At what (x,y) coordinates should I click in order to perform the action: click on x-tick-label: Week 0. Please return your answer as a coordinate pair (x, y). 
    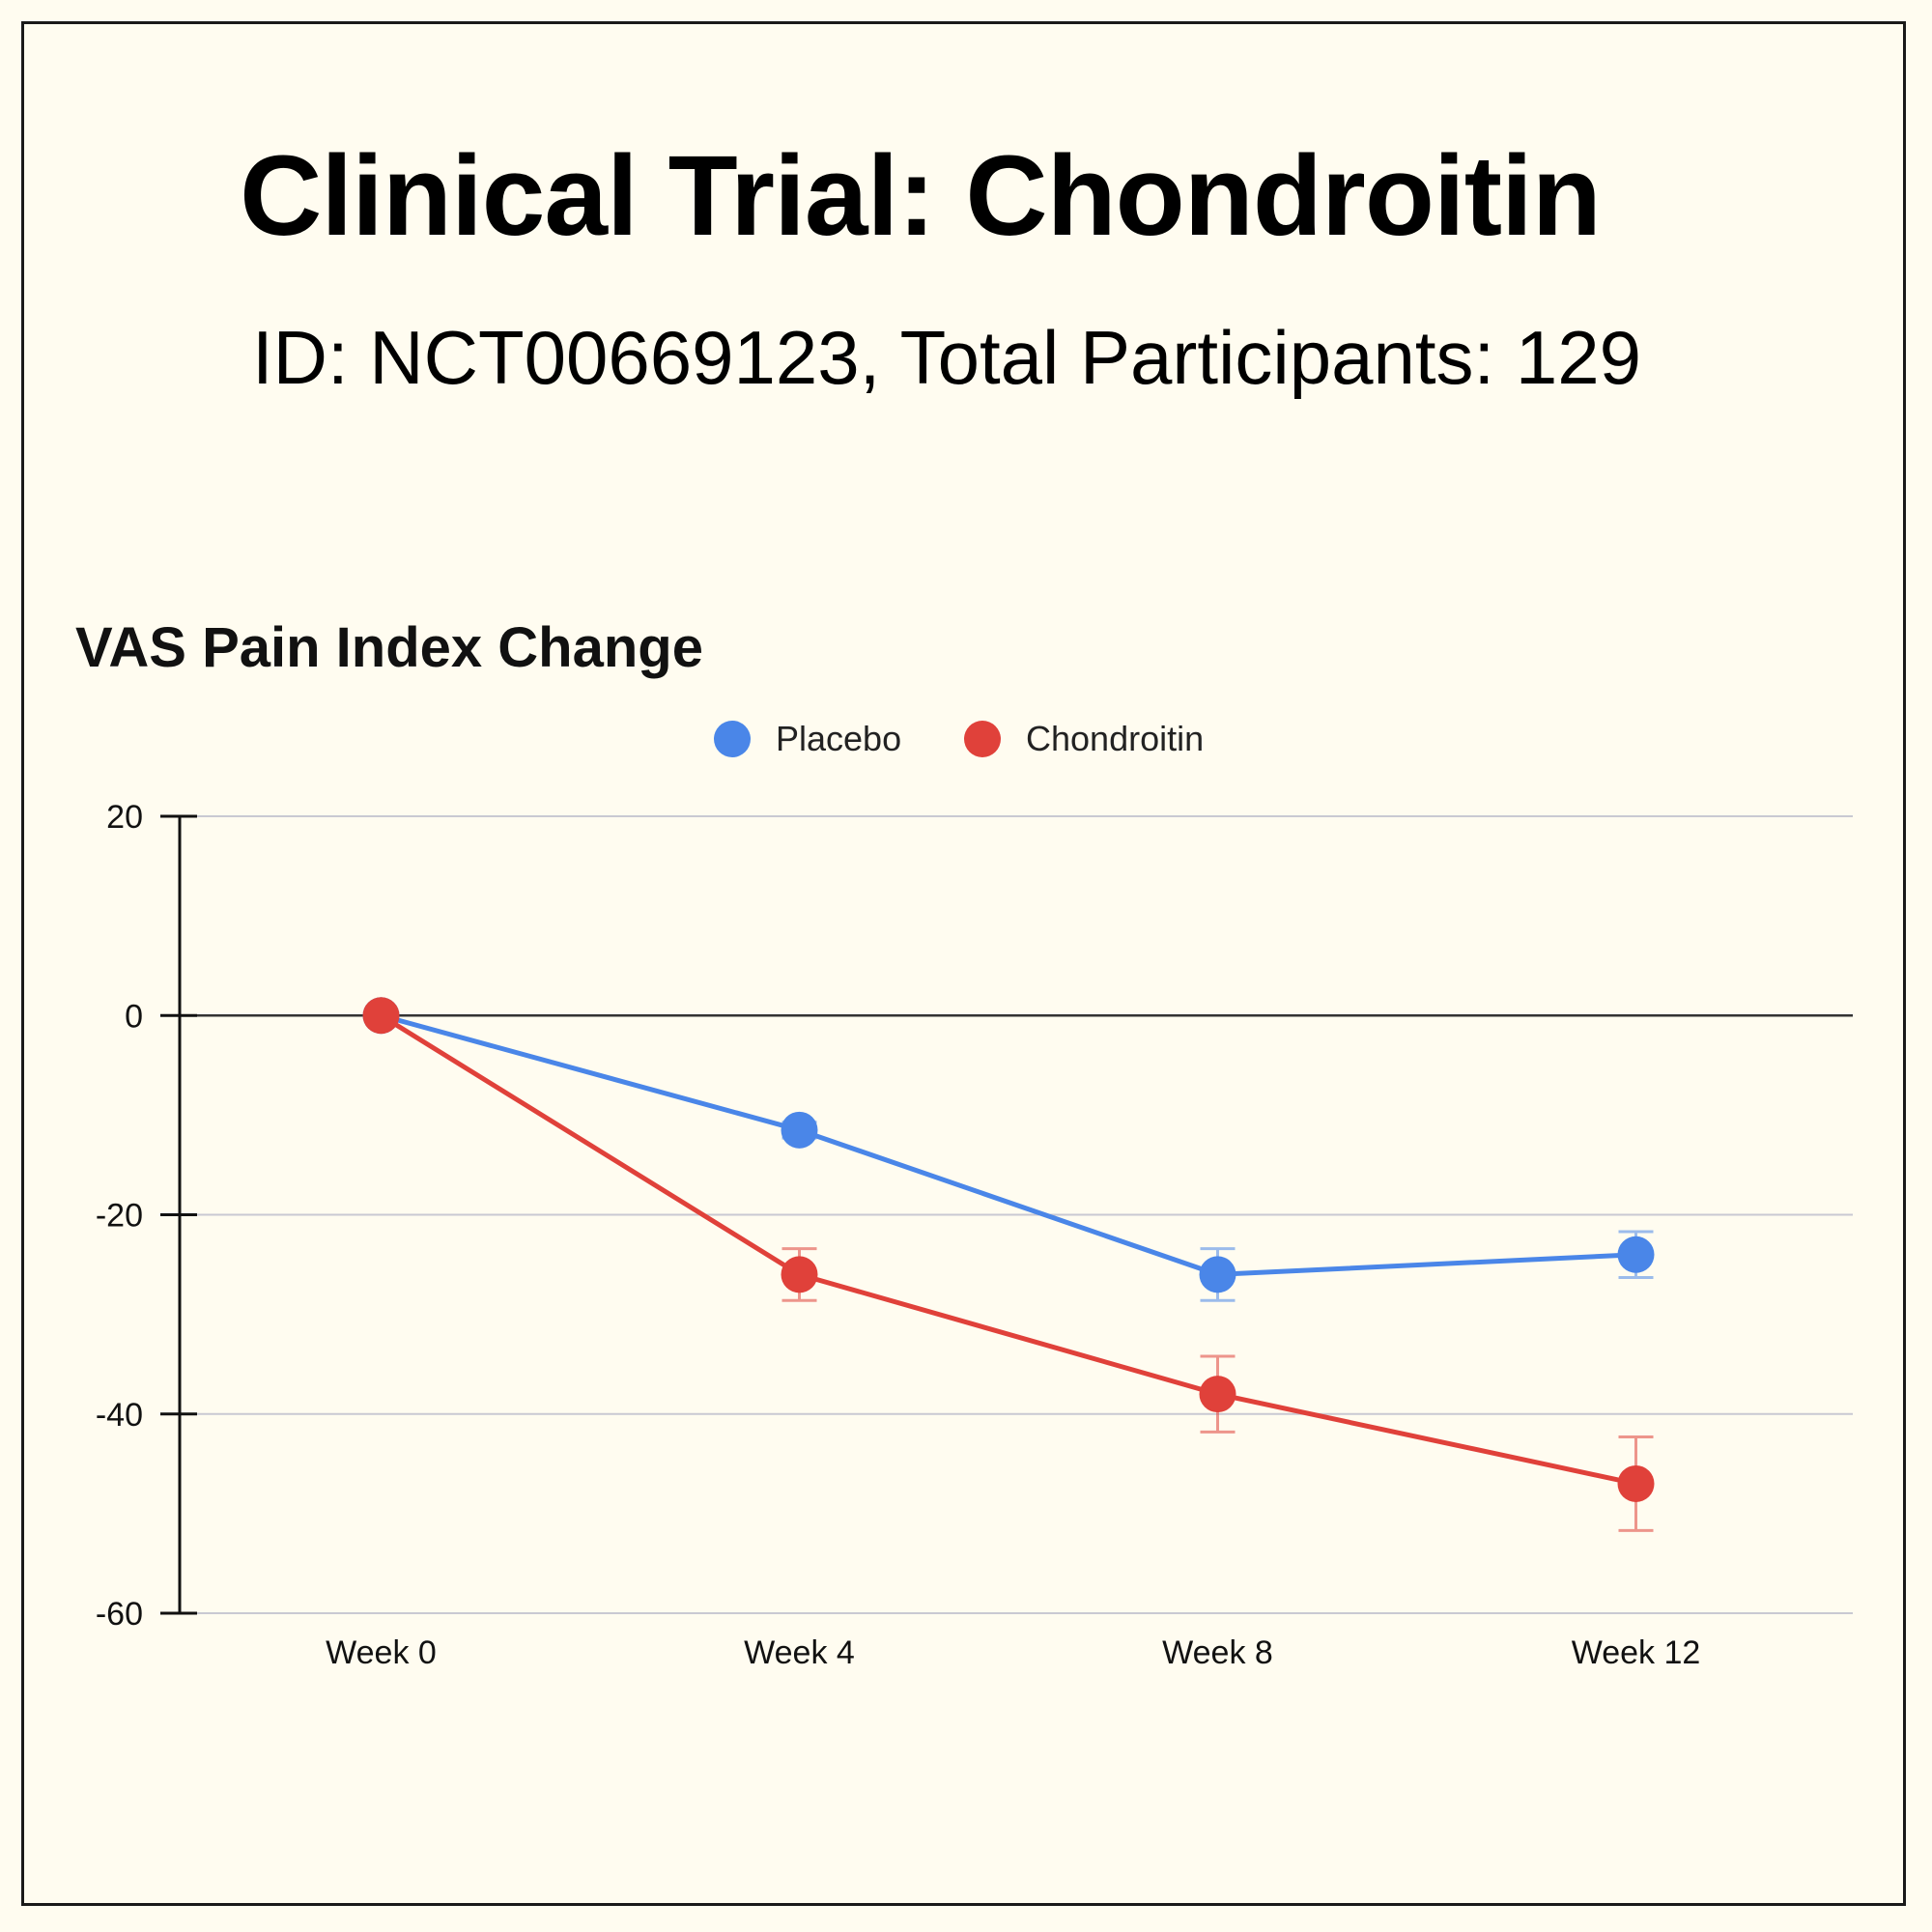
    Looking at the image, I should click on (381, 1652).